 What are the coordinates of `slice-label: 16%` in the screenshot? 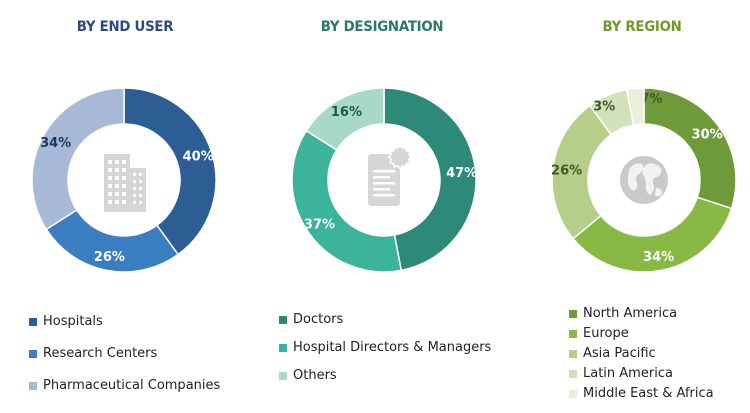 It's located at (346, 112).